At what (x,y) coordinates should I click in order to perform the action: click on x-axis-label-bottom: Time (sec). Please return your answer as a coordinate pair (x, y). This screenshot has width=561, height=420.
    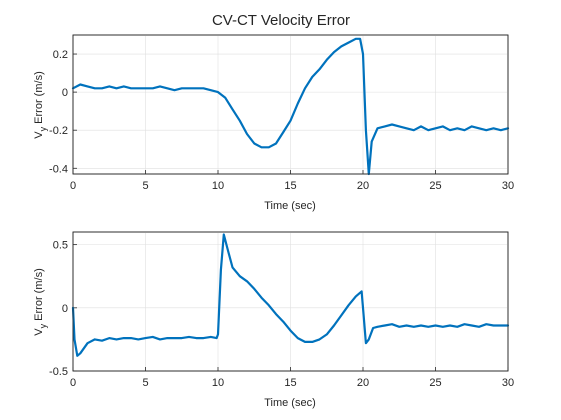
    Looking at the image, I should click on (290, 403).